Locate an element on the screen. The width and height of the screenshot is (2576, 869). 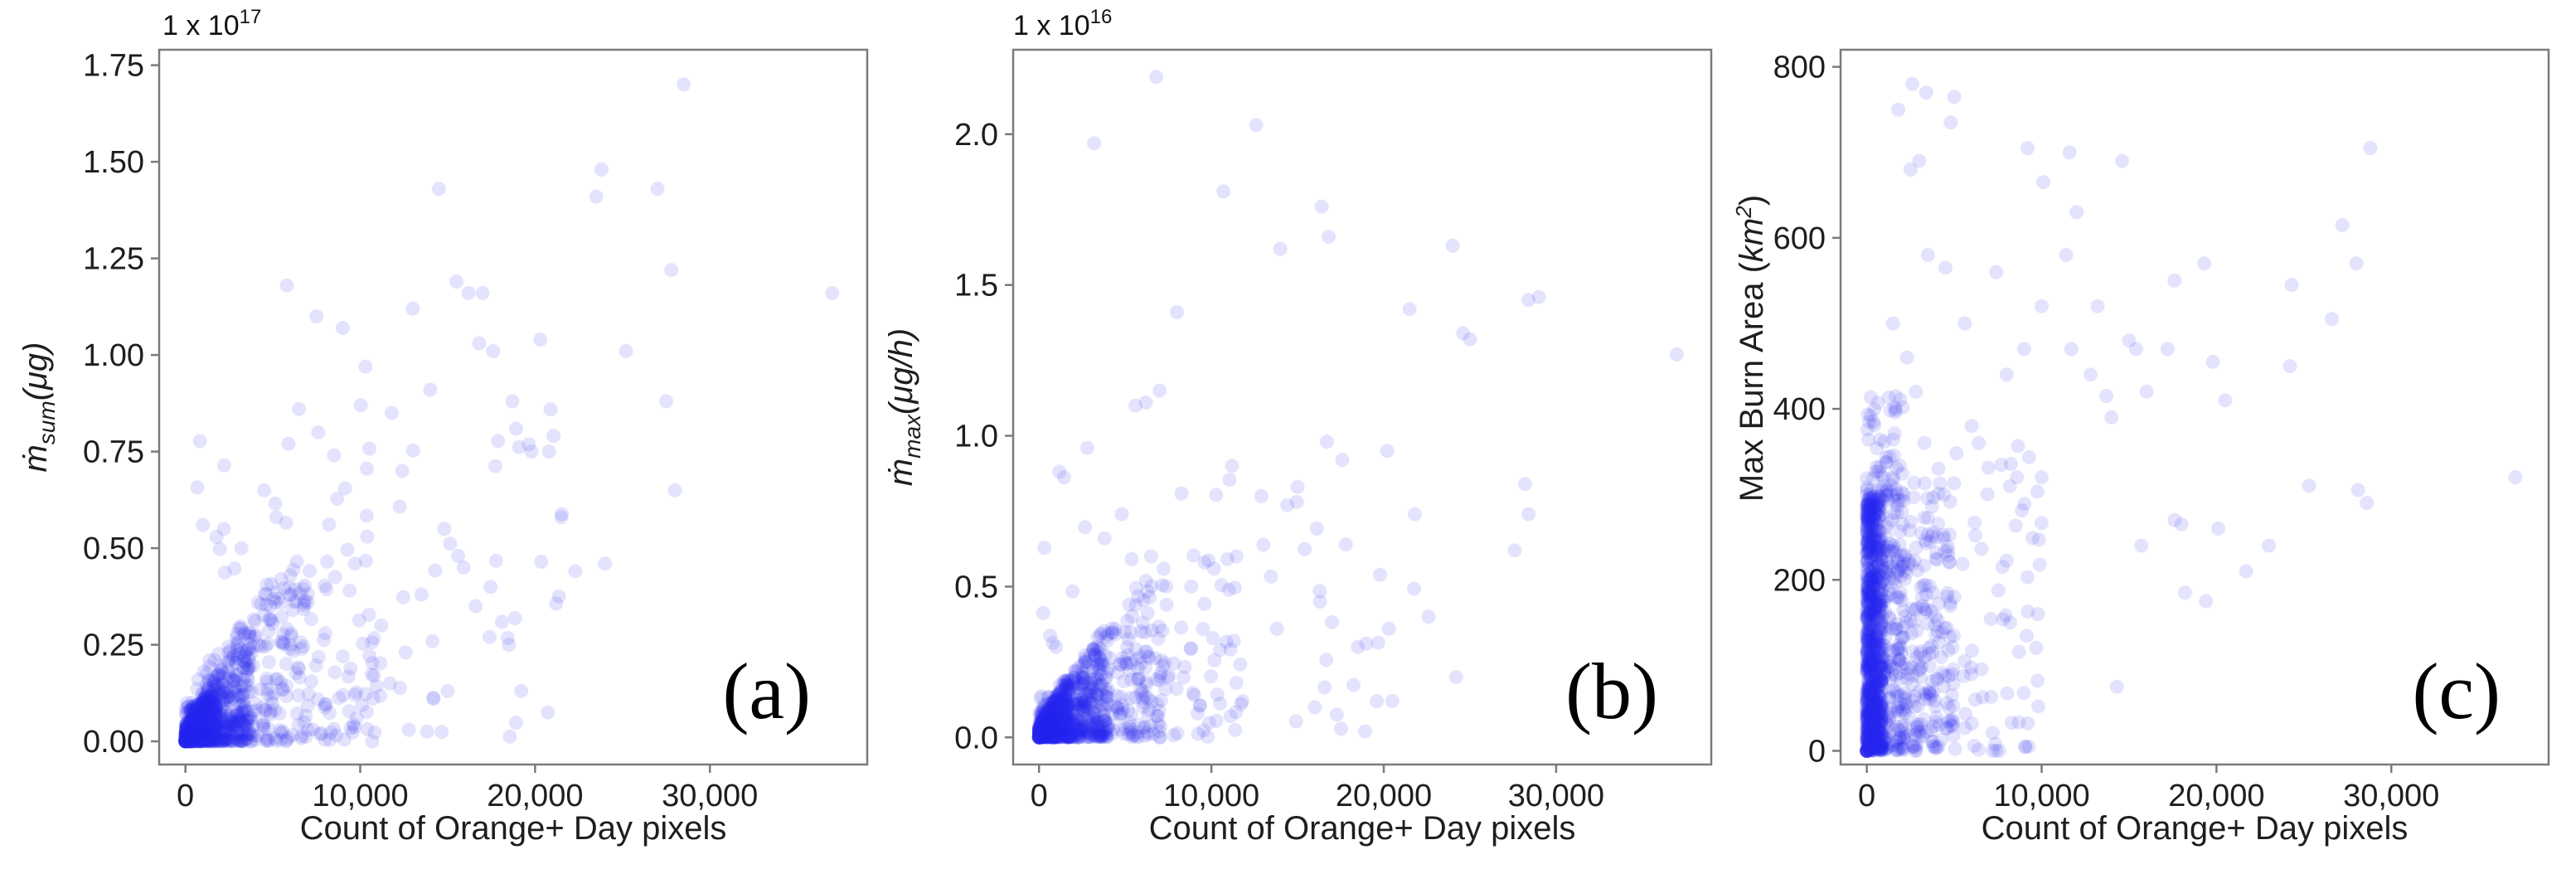
y-tick-label-a: 1.75 is located at coordinates (113, 66).